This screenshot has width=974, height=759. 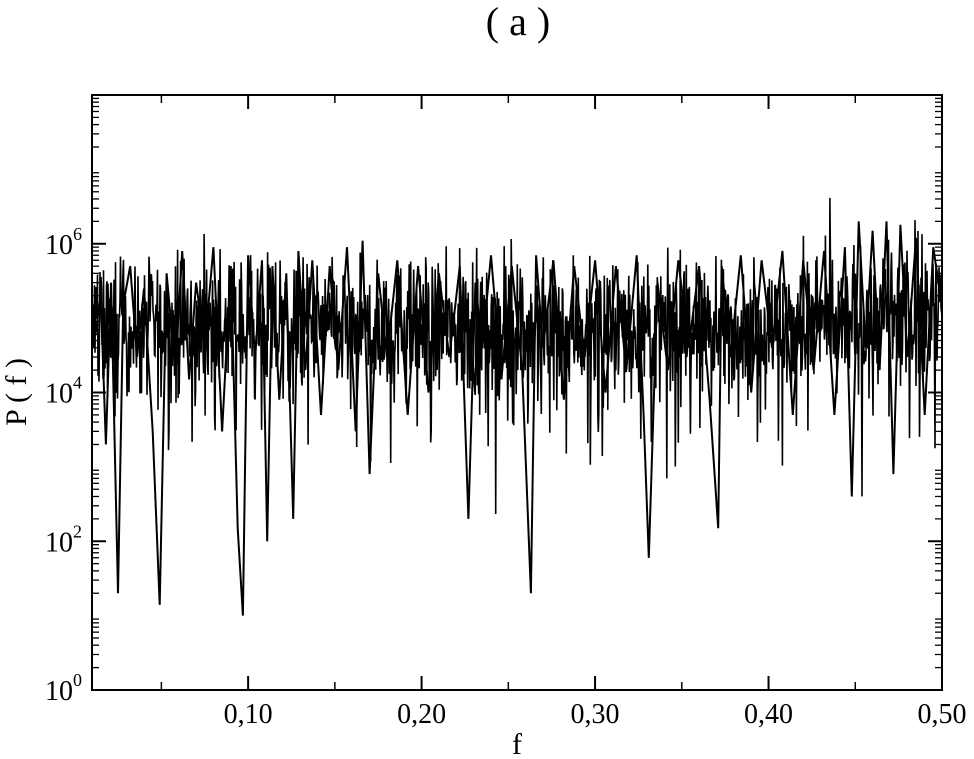 What do you see at coordinates (63, 539) in the screenshot?
I see `y-tick-label: 10²` at bounding box center [63, 539].